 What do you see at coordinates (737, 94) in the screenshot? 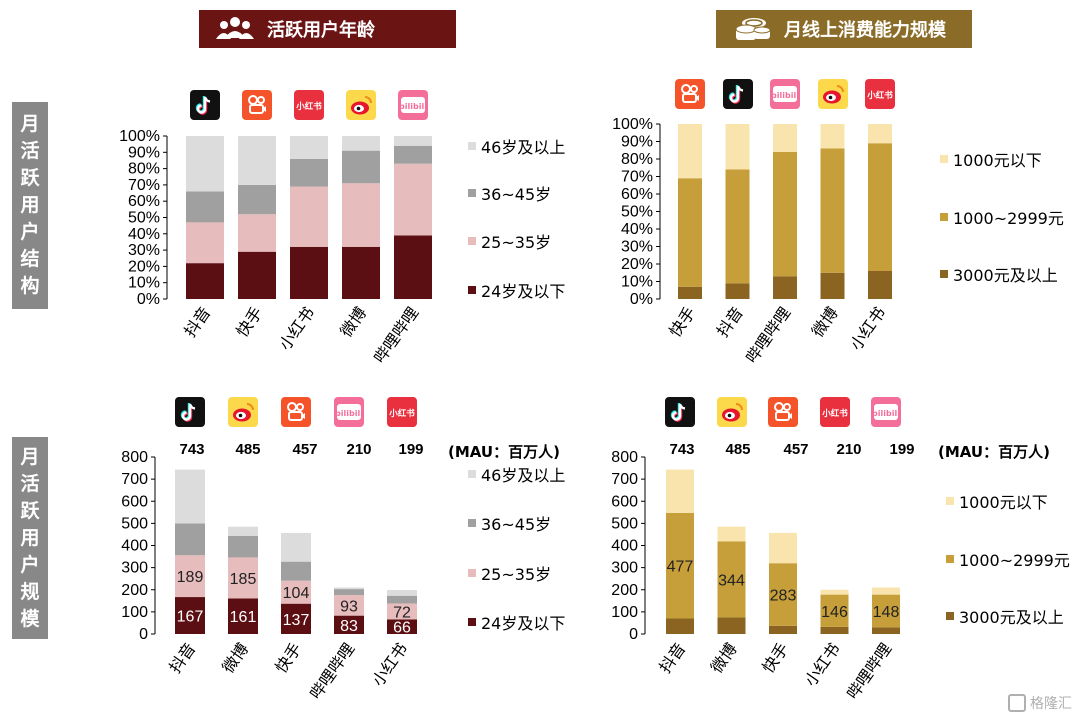
I see `douyin-icon` at bounding box center [737, 94].